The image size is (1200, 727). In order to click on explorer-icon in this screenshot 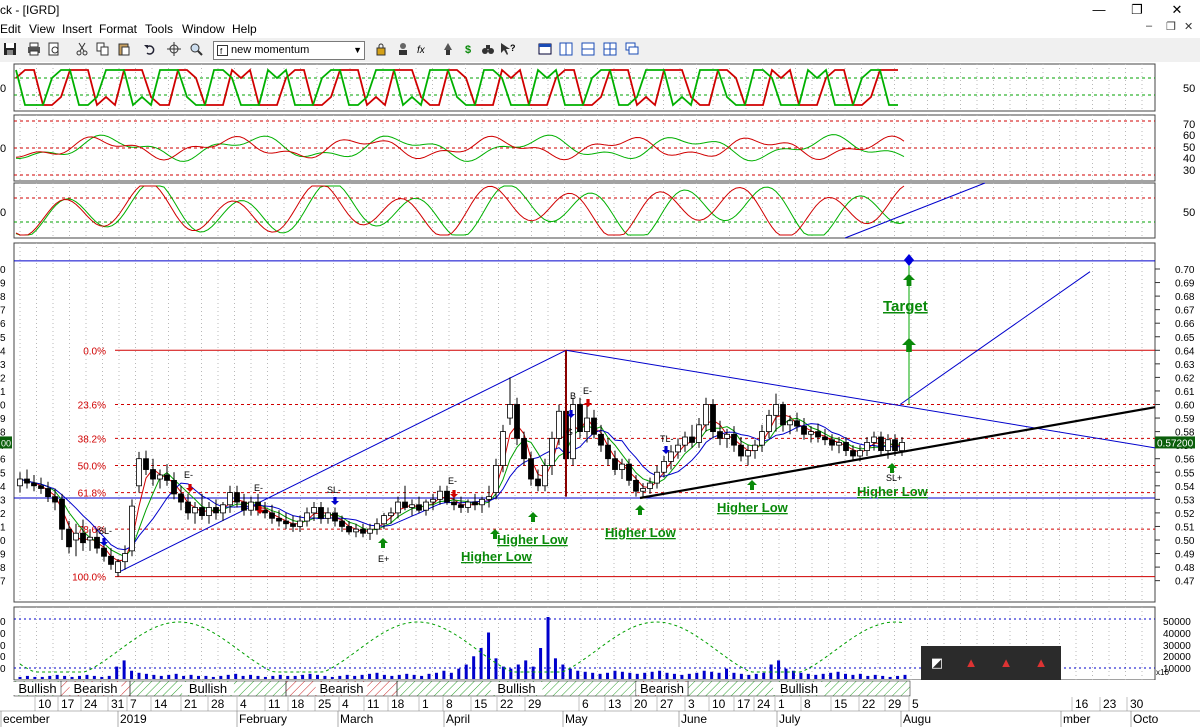, I will do `click(488, 50)`.